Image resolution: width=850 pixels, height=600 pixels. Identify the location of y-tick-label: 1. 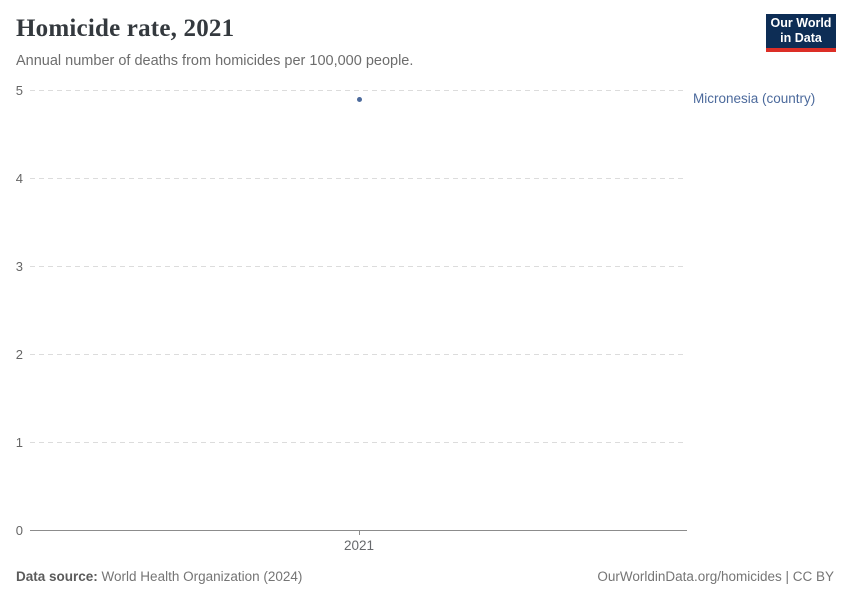
(19, 442).